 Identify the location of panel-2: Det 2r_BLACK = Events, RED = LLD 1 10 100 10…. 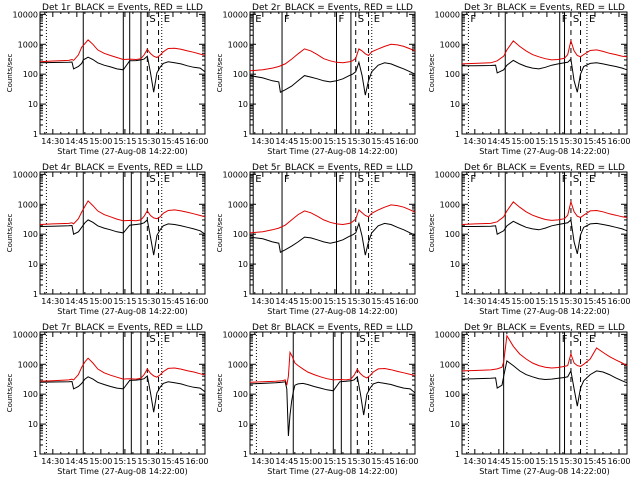
(317, 79).